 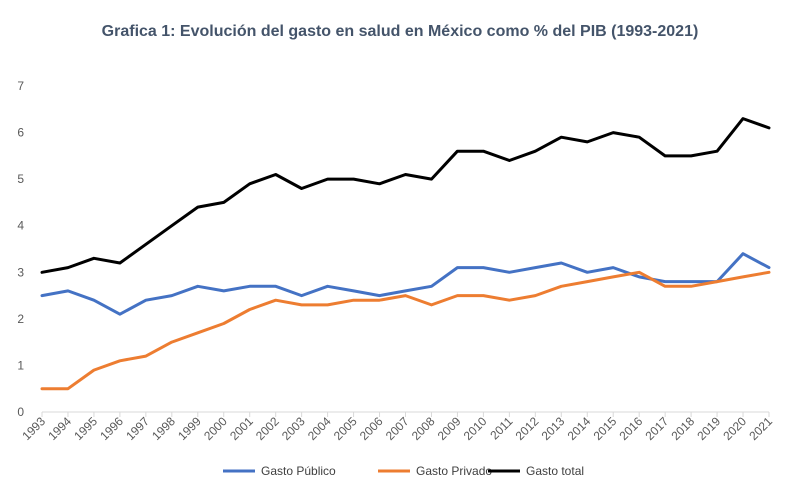 What do you see at coordinates (20, 226) in the screenshot?
I see `y-tick-label: 4` at bounding box center [20, 226].